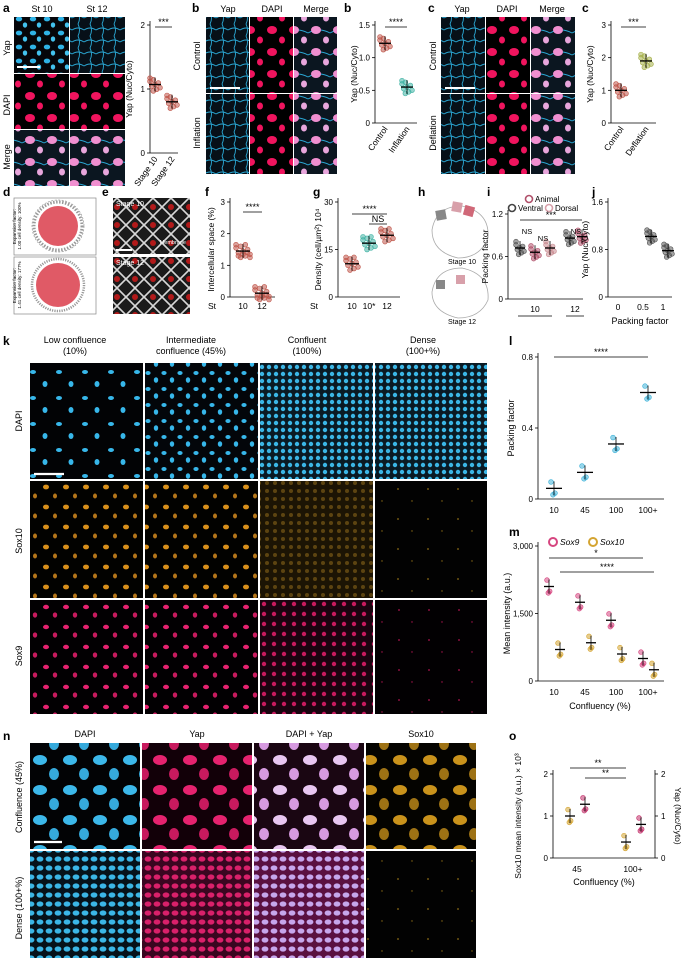 The width and height of the screenshot is (685, 960). What do you see at coordinates (663, 816) in the screenshot?
I see `y-tick-label-right: 1` at bounding box center [663, 816].